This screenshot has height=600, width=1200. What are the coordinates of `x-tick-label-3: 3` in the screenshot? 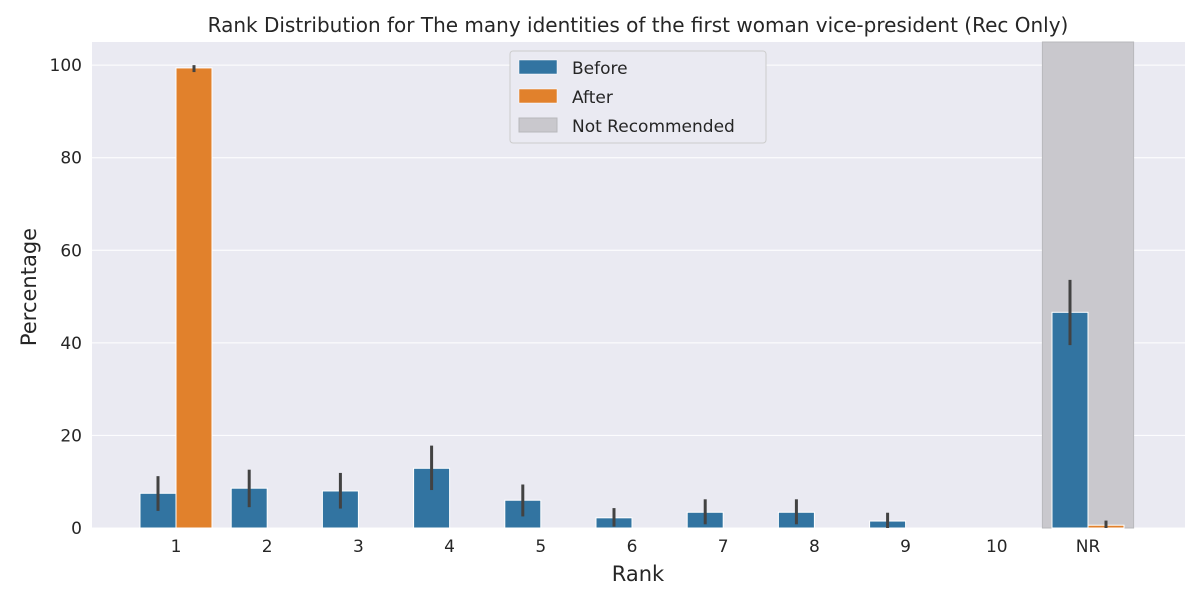 It's located at (358, 547).